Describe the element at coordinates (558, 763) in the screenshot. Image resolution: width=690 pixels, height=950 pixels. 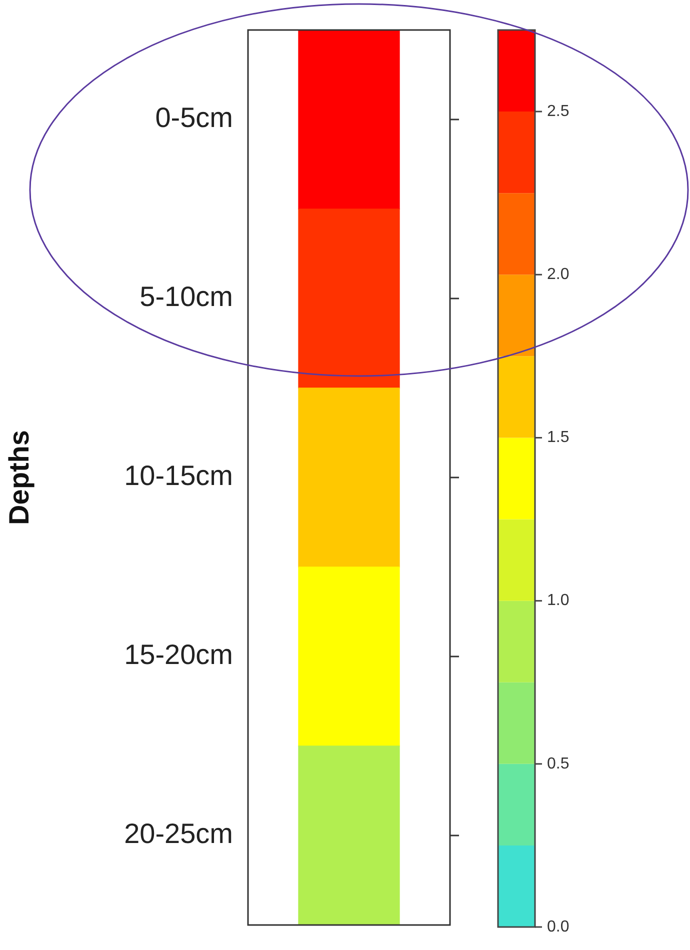
I see `color-bar-label: 0.5` at that location.